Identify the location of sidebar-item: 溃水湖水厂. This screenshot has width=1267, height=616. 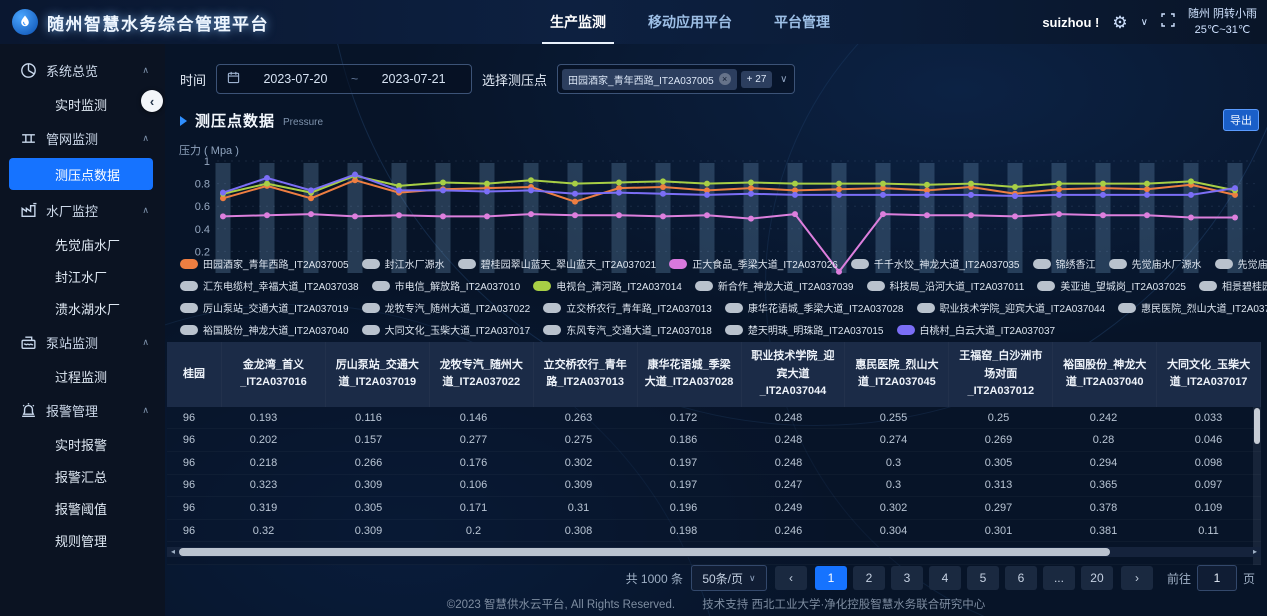
(88, 309).